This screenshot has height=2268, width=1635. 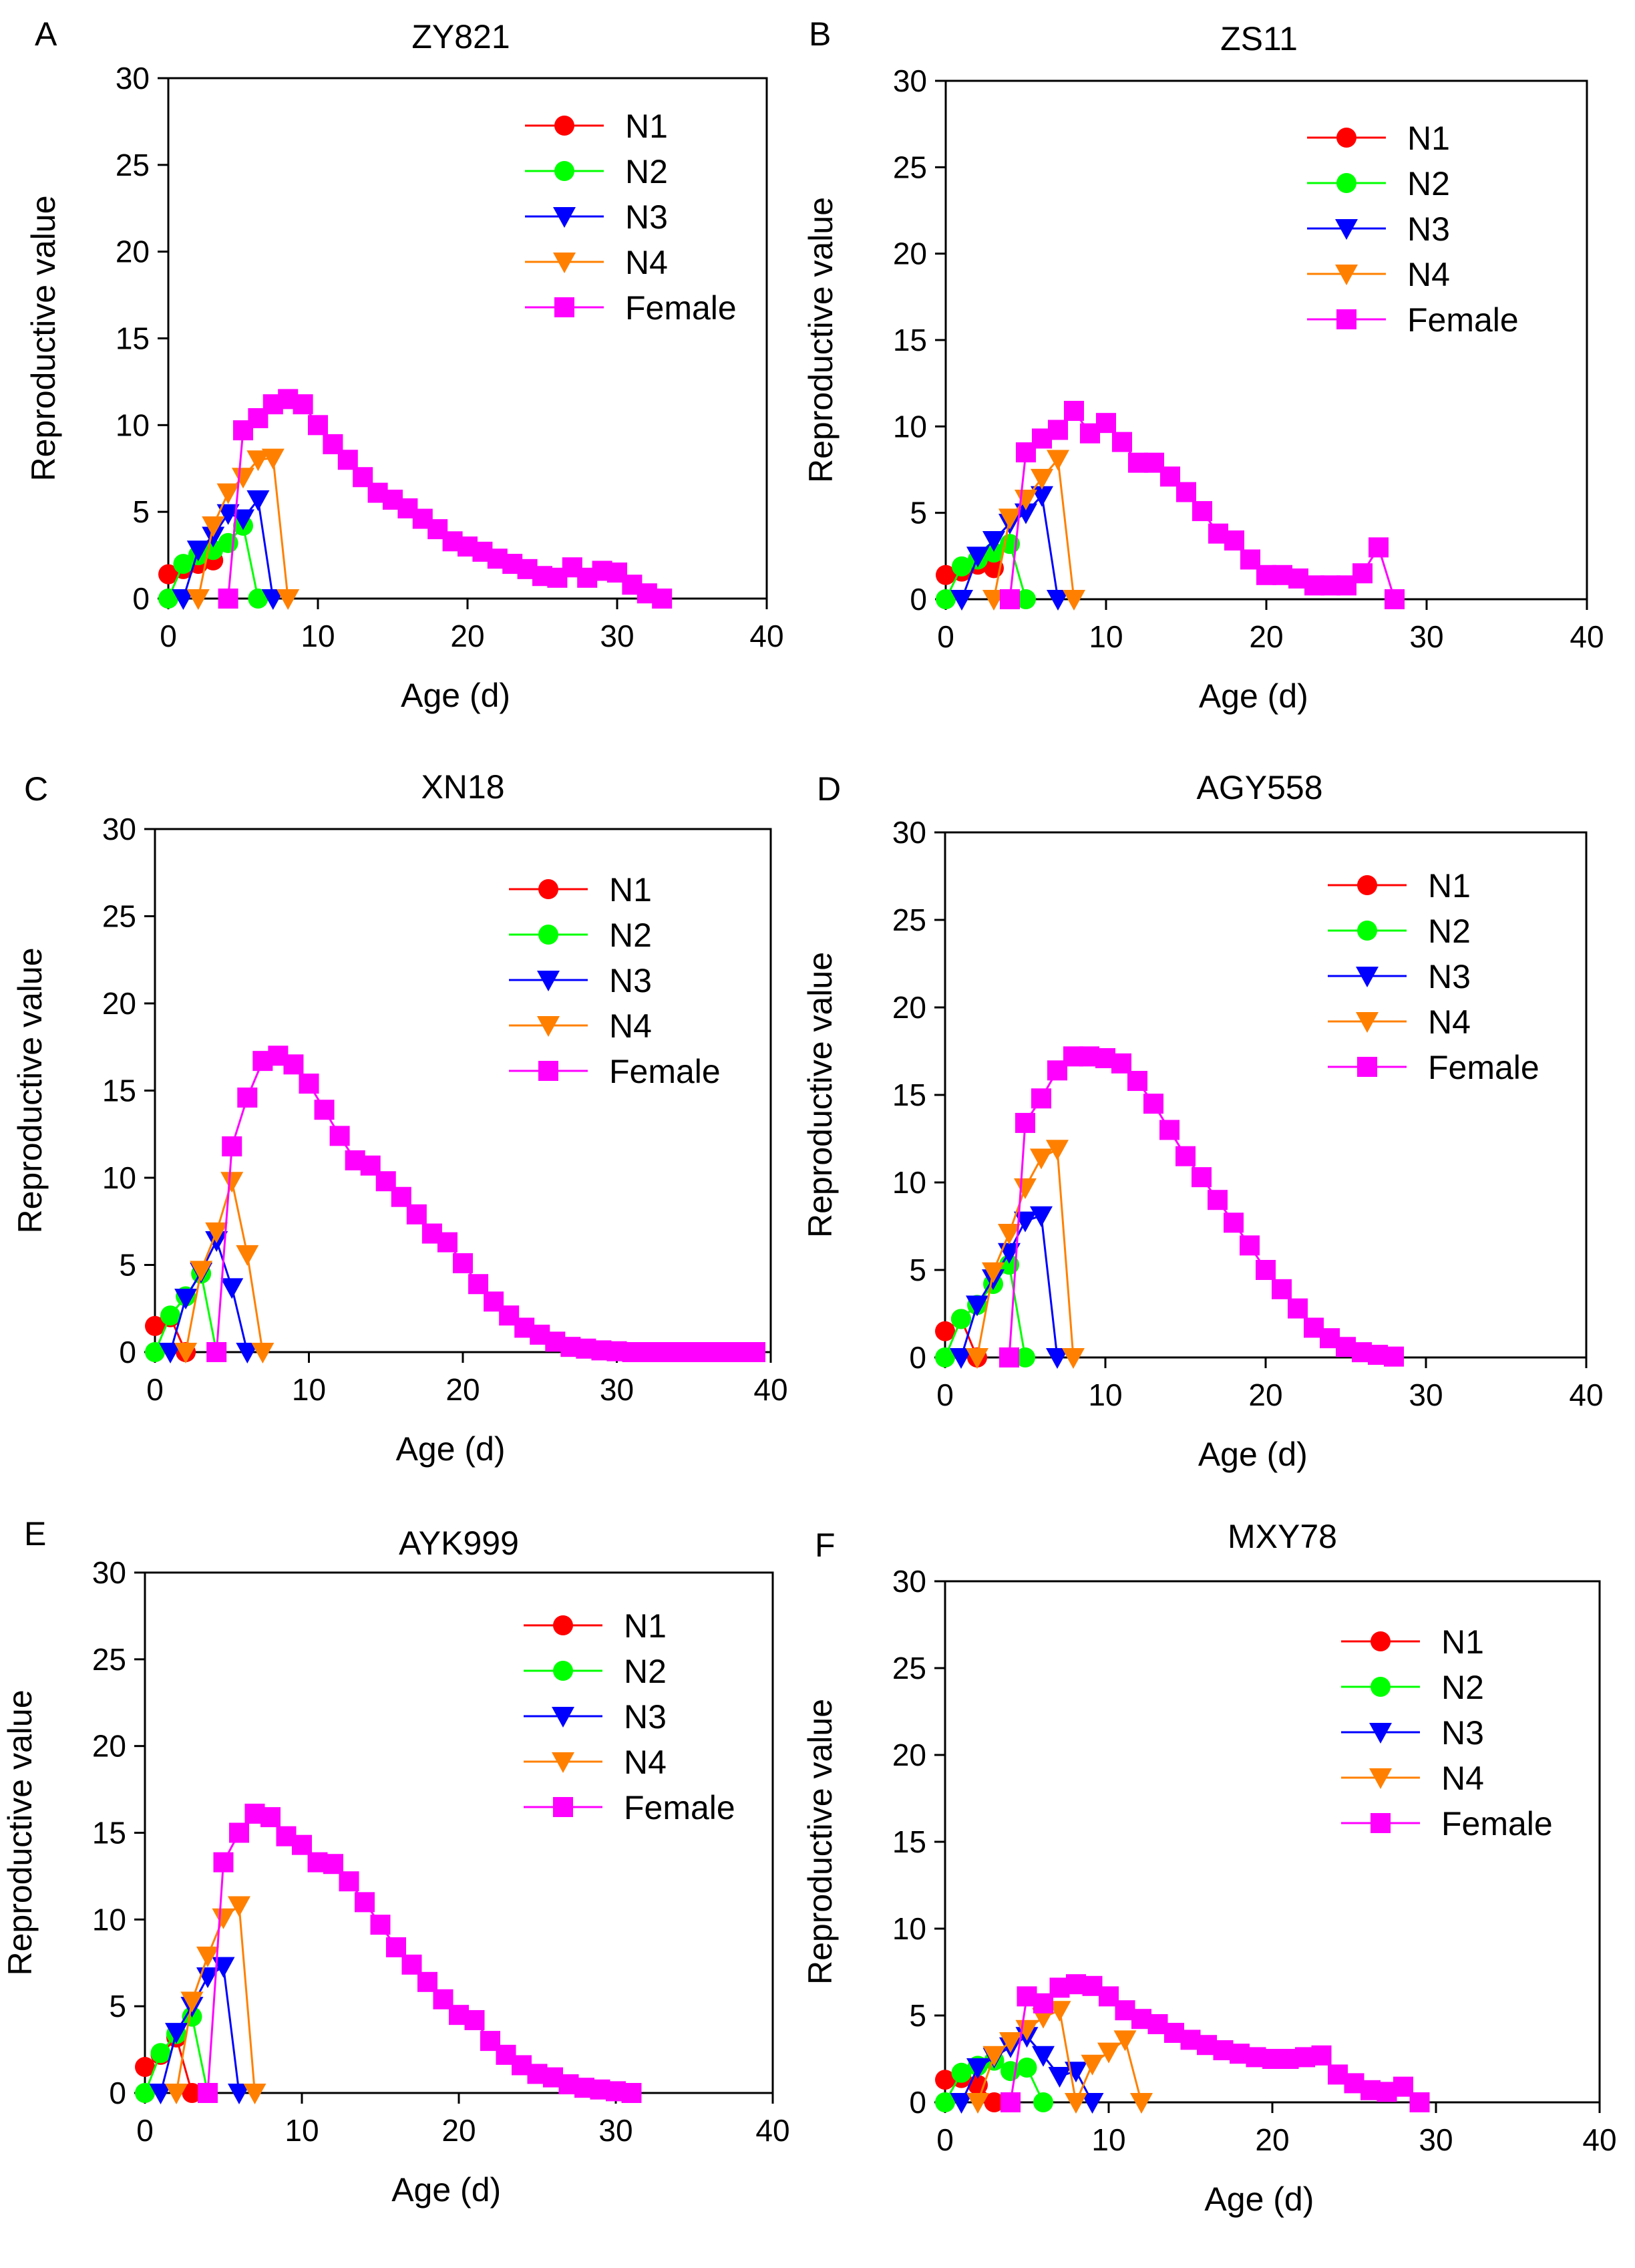 What do you see at coordinates (228, 550) in the screenshot?
I see `series-n3` at bounding box center [228, 550].